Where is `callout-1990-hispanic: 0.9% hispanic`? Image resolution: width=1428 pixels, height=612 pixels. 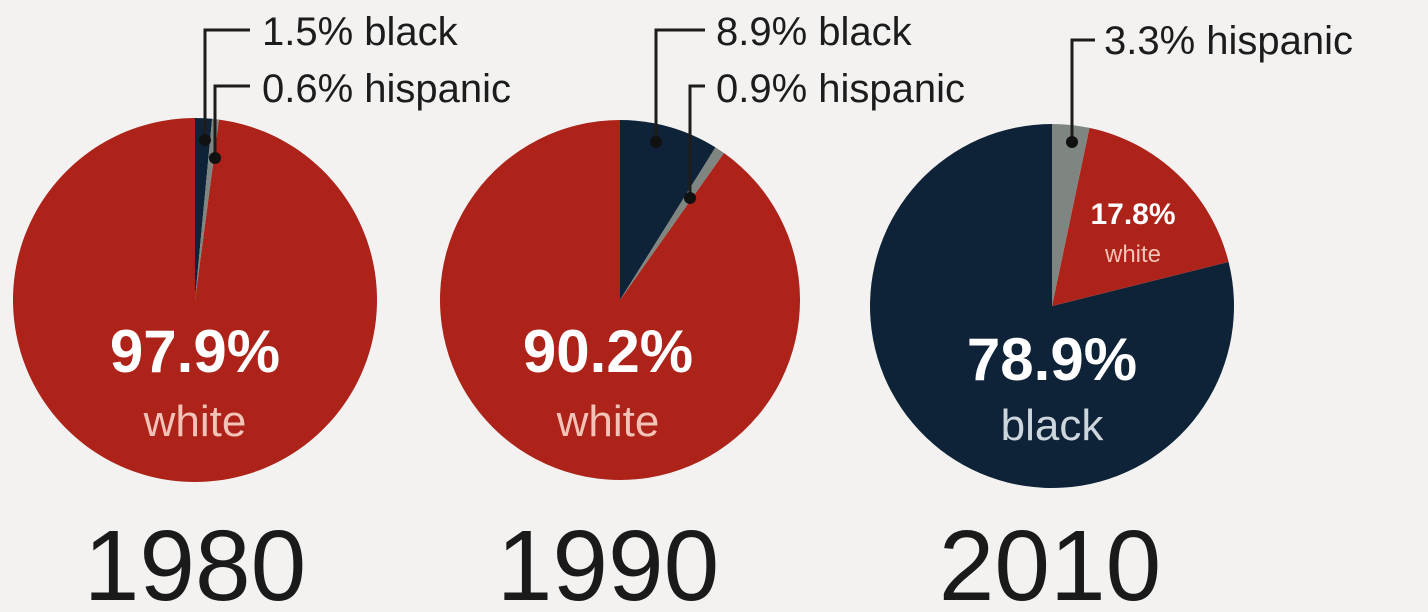
callout-1990-hispanic: 0.9% hispanic is located at coordinates (840, 89).